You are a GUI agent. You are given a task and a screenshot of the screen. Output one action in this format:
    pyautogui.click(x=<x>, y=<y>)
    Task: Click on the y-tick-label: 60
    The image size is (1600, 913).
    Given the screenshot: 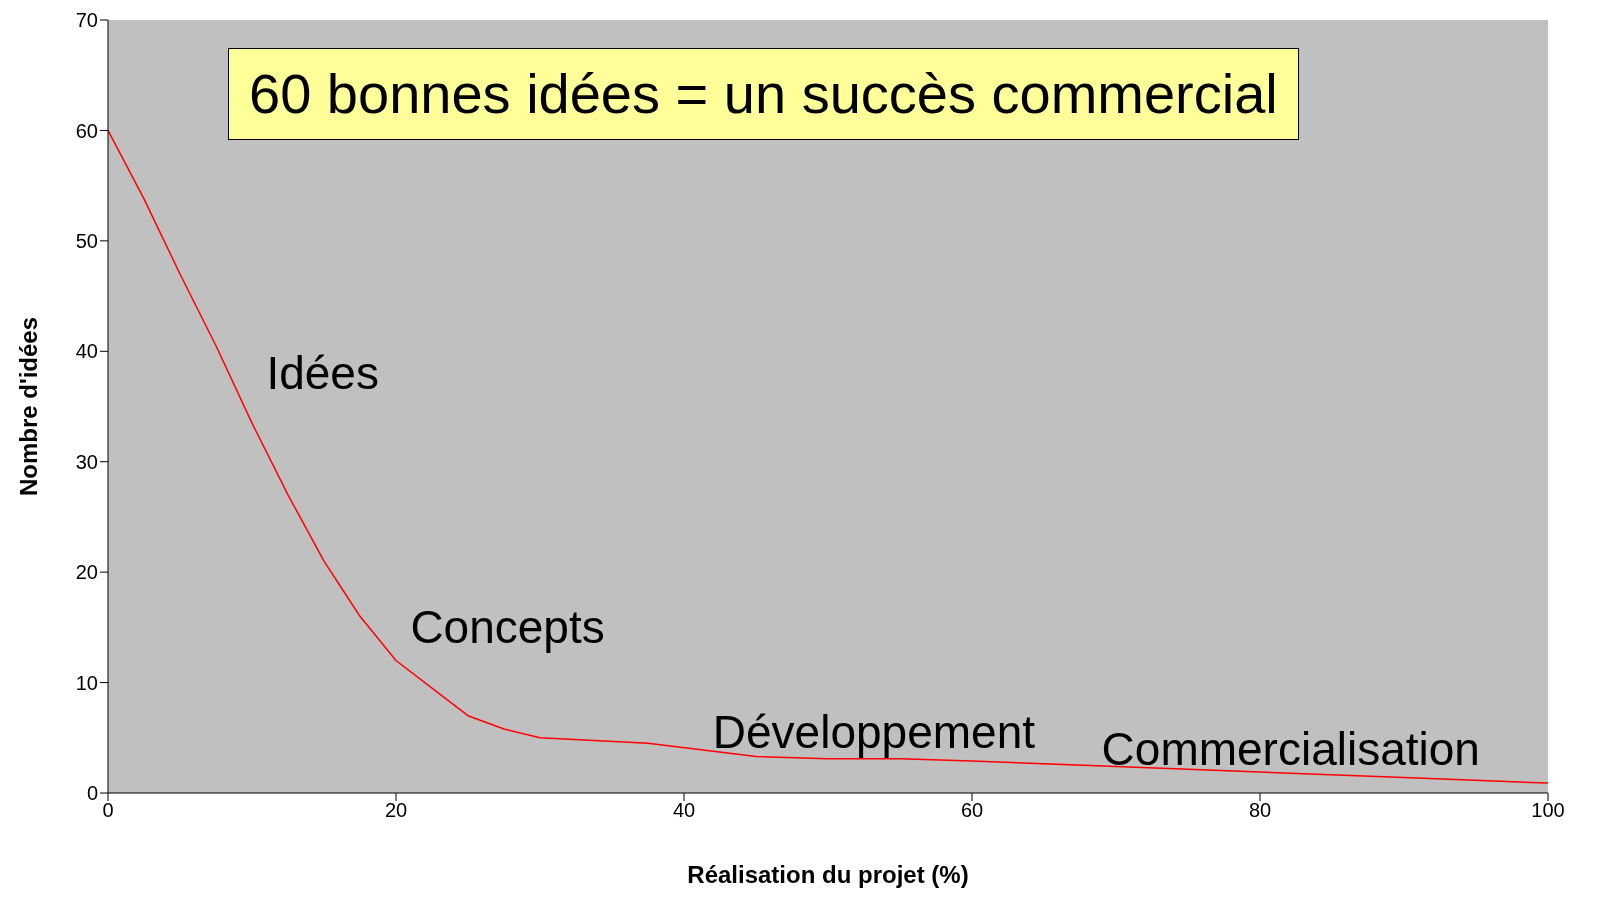 What is the action you would take?
    pyautogui.click(x=86, y=130)
    